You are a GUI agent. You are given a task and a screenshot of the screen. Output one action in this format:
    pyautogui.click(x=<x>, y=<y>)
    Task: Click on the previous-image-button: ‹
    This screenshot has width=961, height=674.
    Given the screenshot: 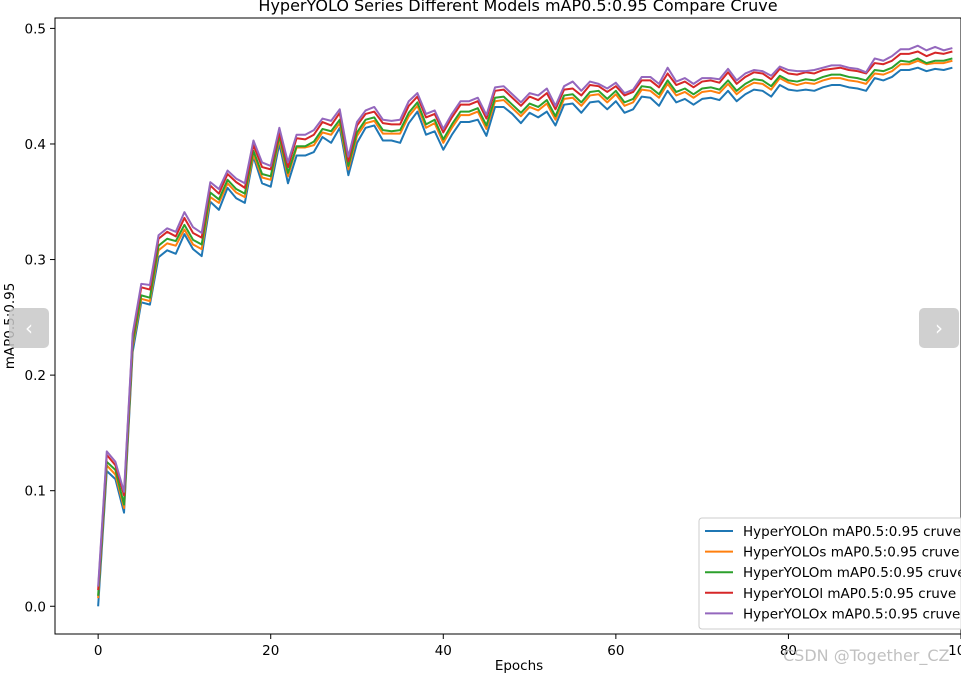 What is the action you would take?
    pyautogui.click(x=29, y=328)
    